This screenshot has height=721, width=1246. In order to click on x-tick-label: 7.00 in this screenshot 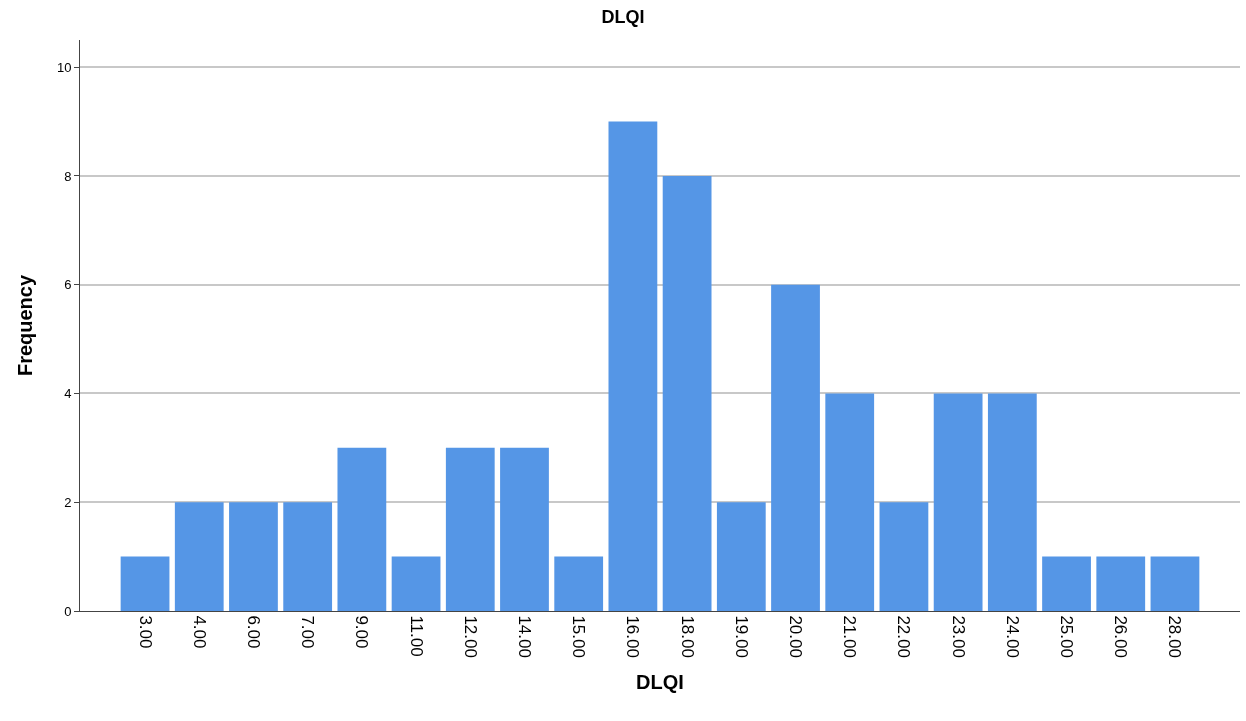, I will do `click(308, 632)`.